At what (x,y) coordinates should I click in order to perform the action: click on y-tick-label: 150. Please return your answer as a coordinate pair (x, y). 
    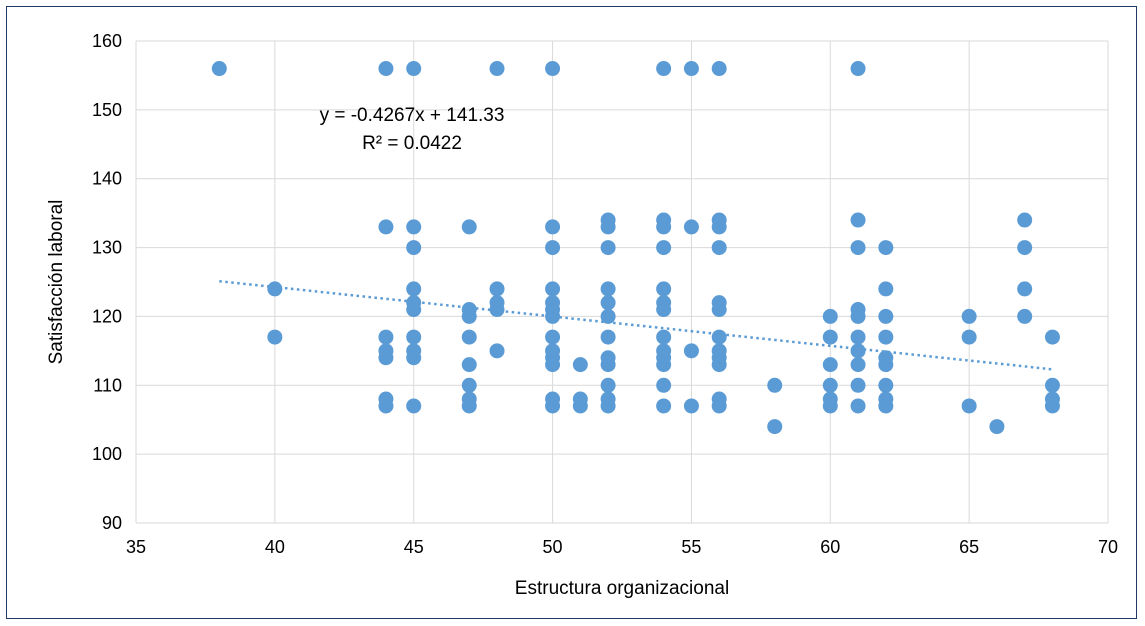
    Looking at the image, I should click on (107, 110).